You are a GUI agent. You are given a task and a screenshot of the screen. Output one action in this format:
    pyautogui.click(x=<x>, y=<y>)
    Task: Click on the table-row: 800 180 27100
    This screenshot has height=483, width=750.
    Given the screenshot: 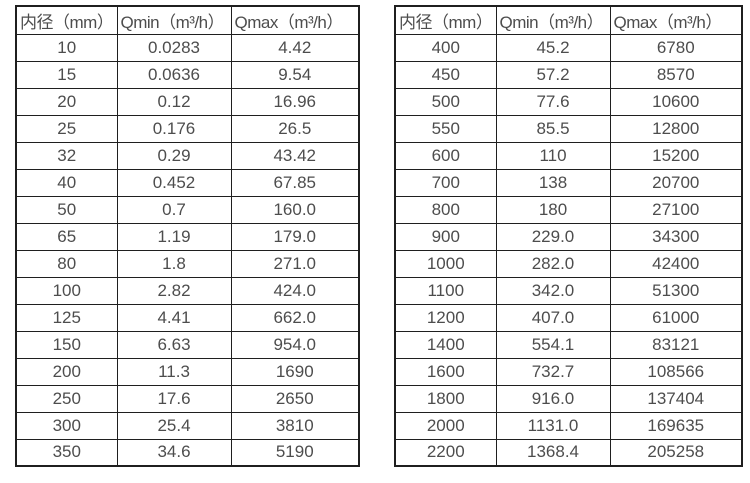 What is the action you would take?
    pyautogui.click(x=568, y=209)
    